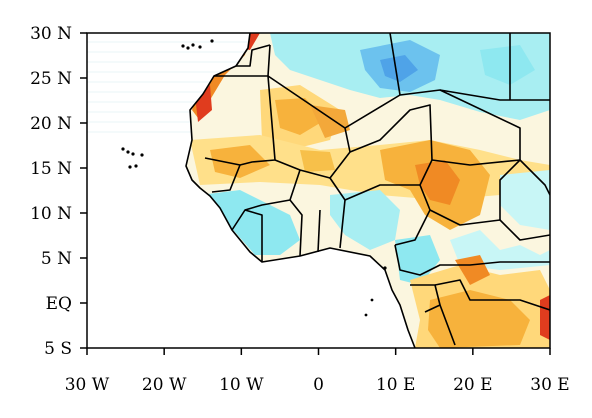 The height and width of the screenshot is (418, 592). Describe the element at coordinates (241, 385) in the screenshot. I see `x-tick-label: 10 W` at that location.